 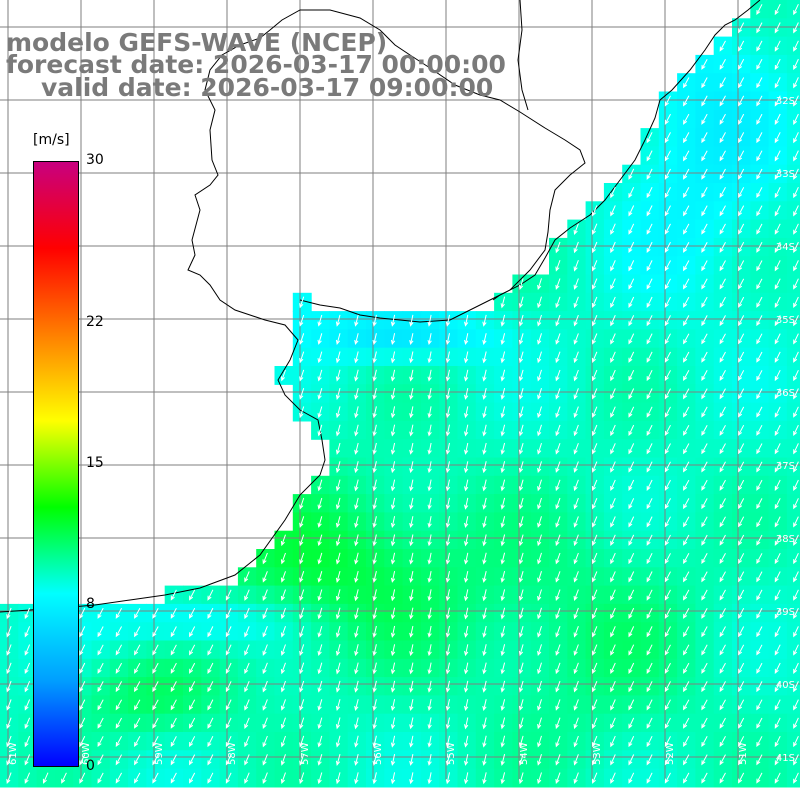 What do you see at coordinates (785, 539) in the screenshot?
I see `latitude-label: 38S` at bounding box center [785, 539].